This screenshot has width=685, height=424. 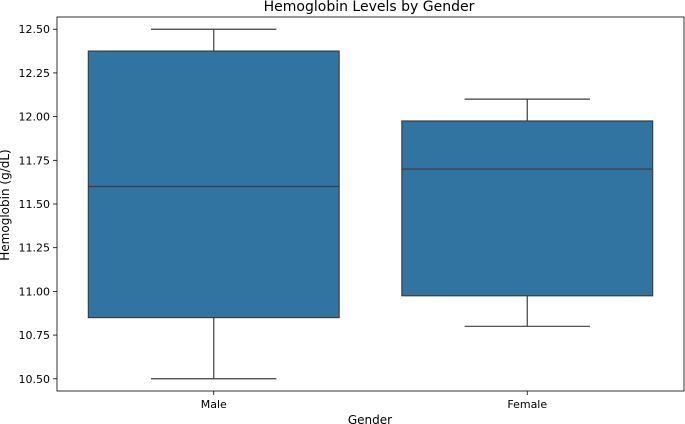 I want to click on x-axis: Male Female, so click(x=374, y=401).